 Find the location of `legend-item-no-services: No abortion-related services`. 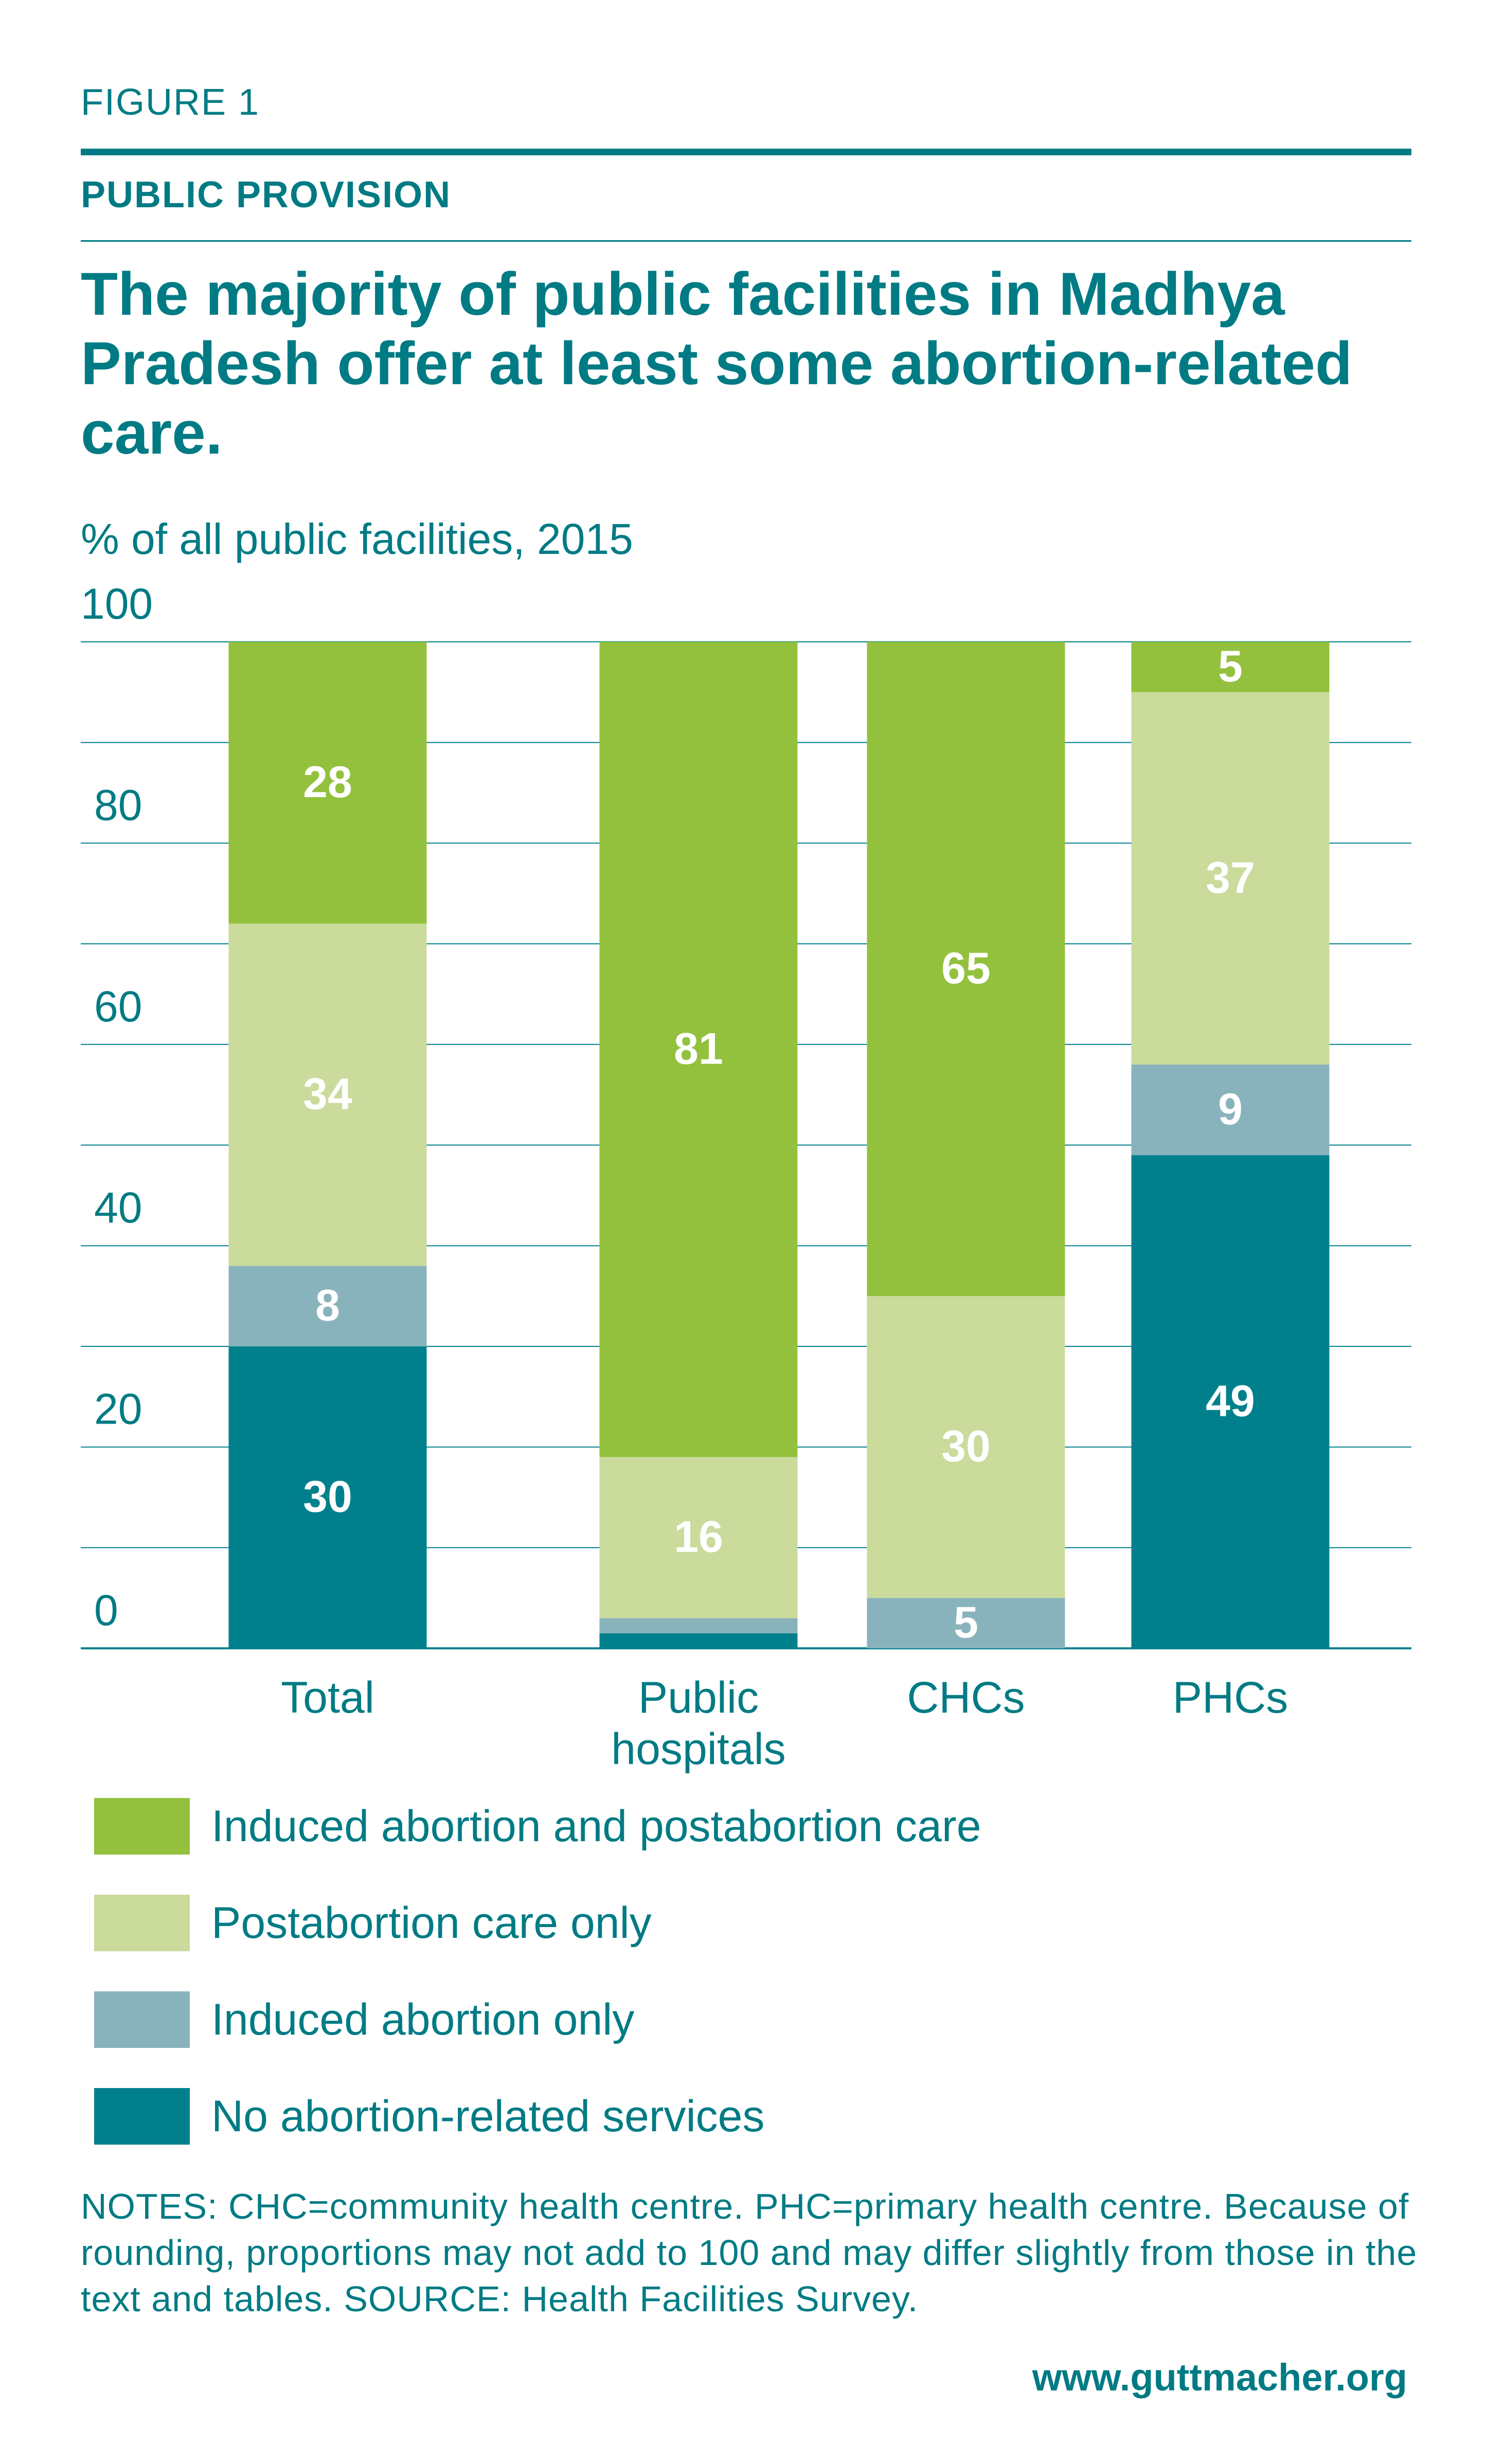

legend-item-no-services: No abortion-related services is located at coordinates (429, 2116).